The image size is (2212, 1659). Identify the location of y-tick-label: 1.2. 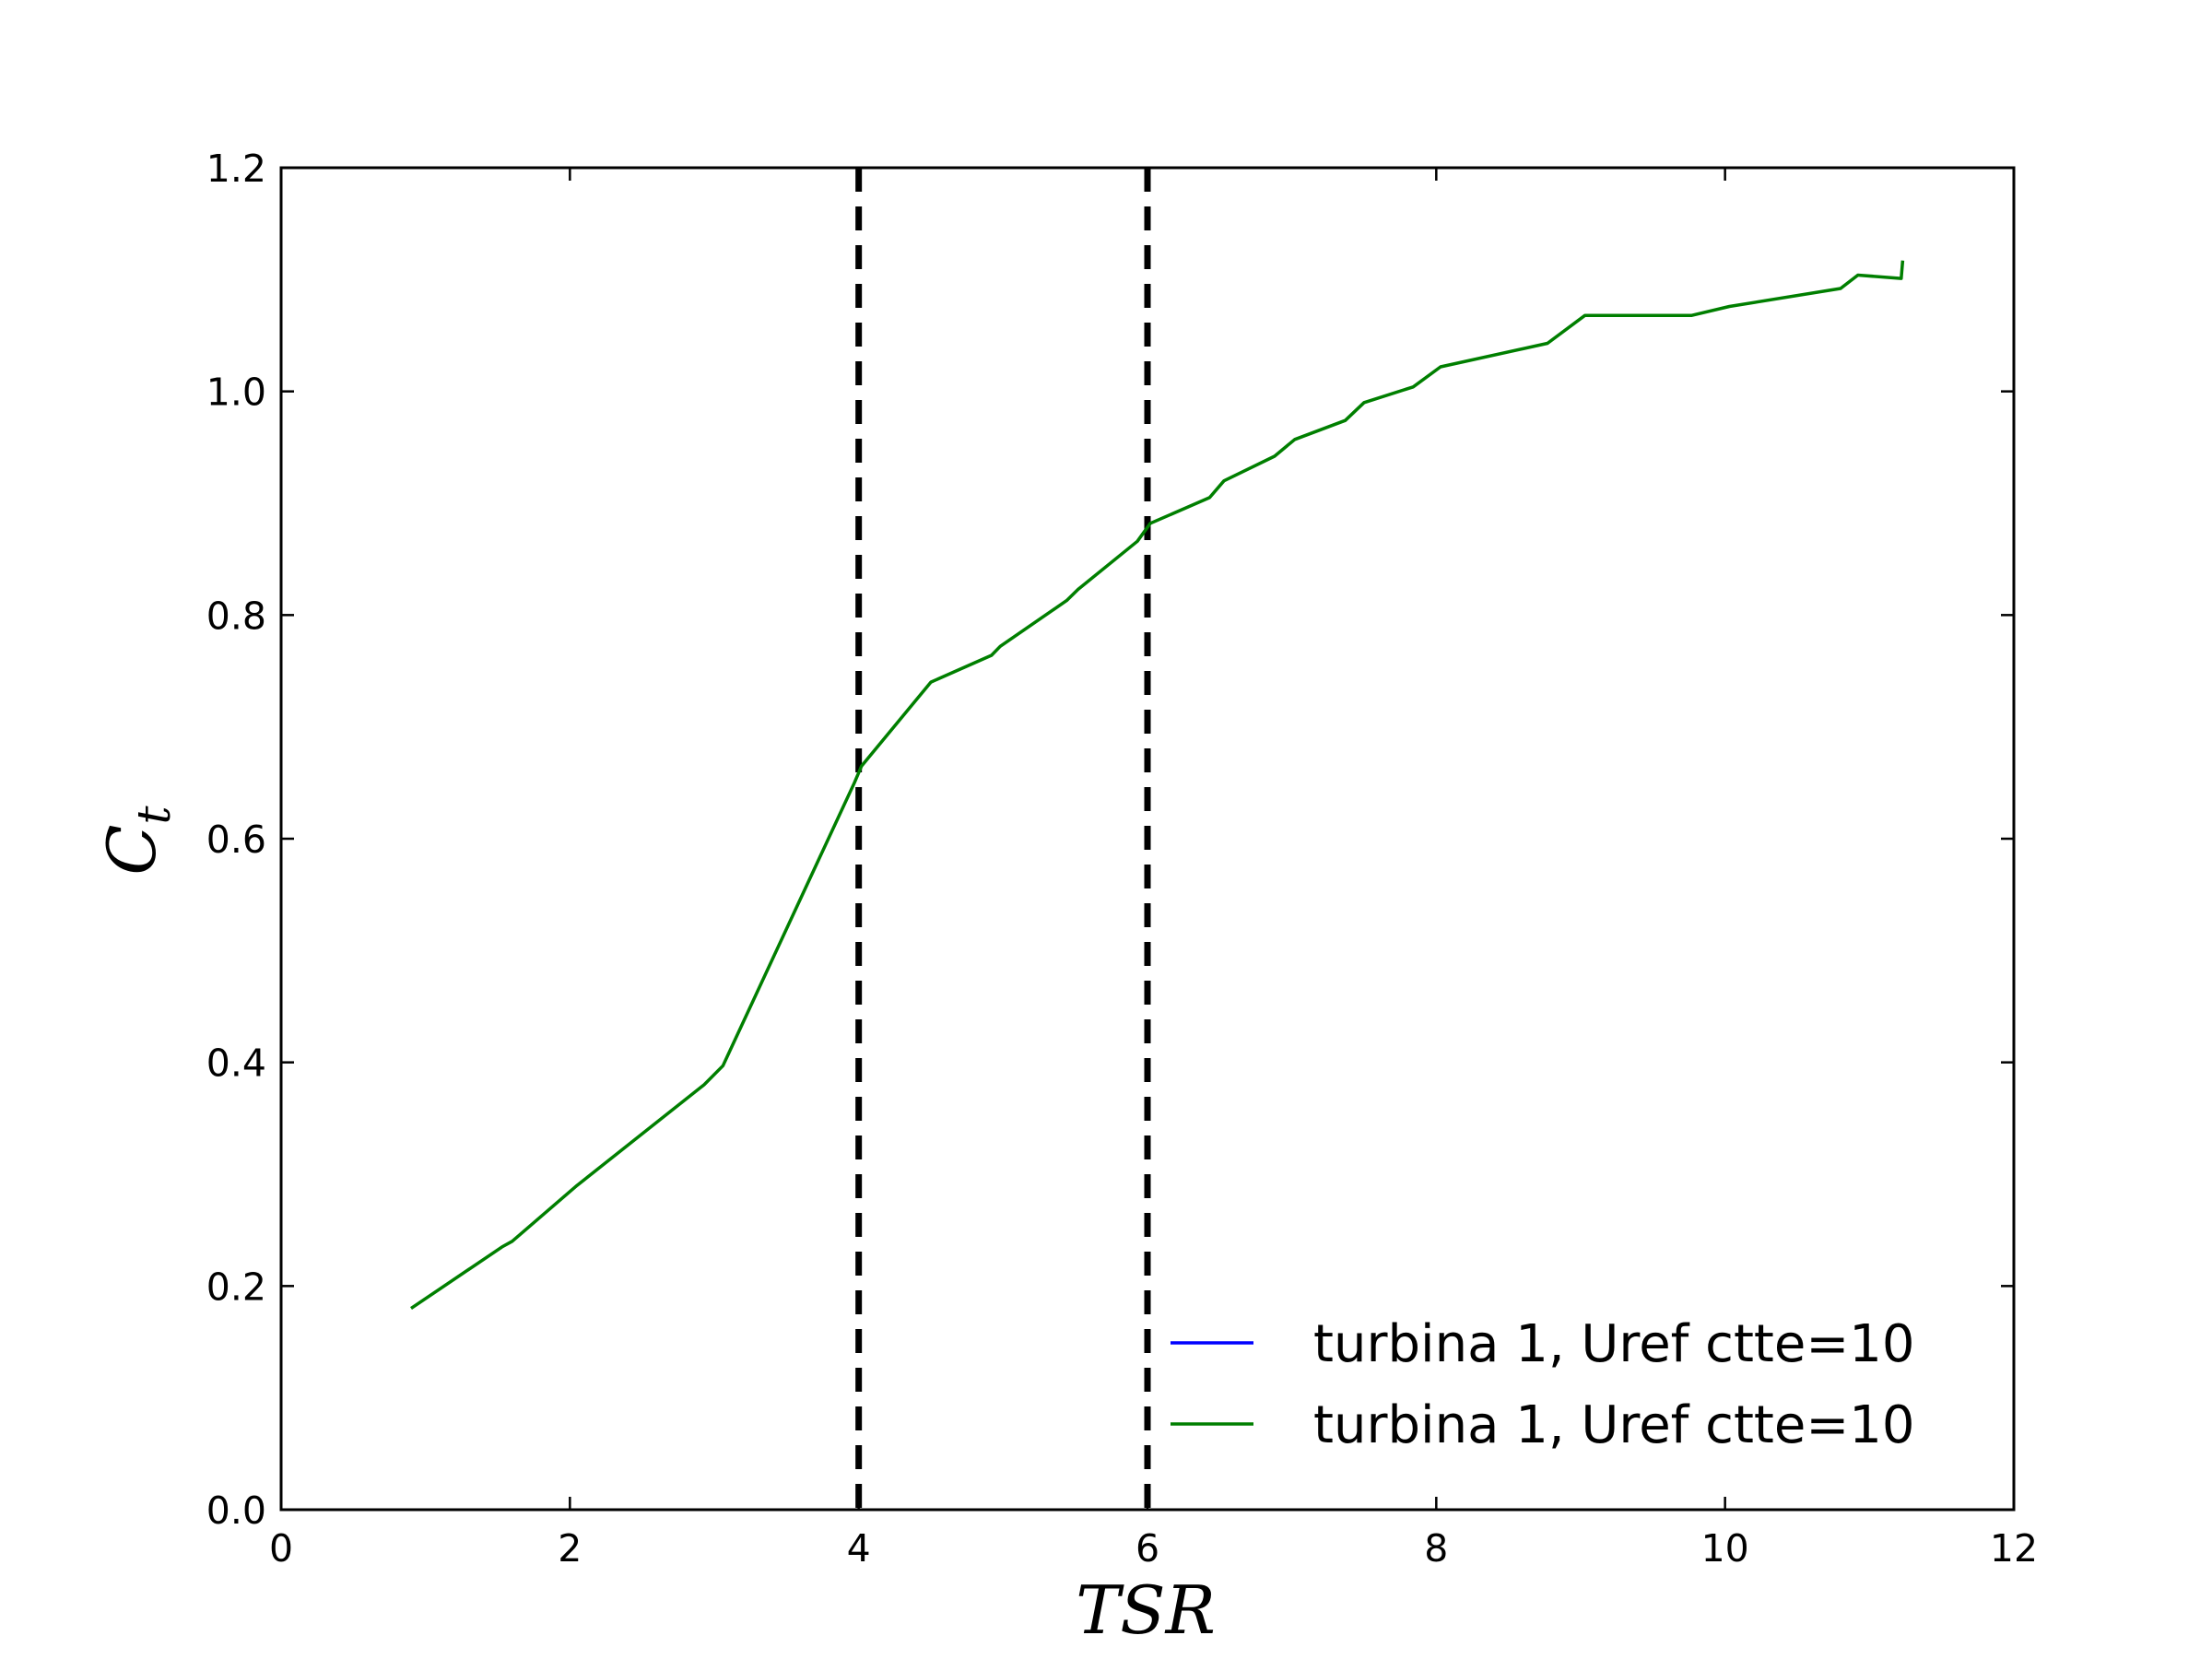
(236, 169).